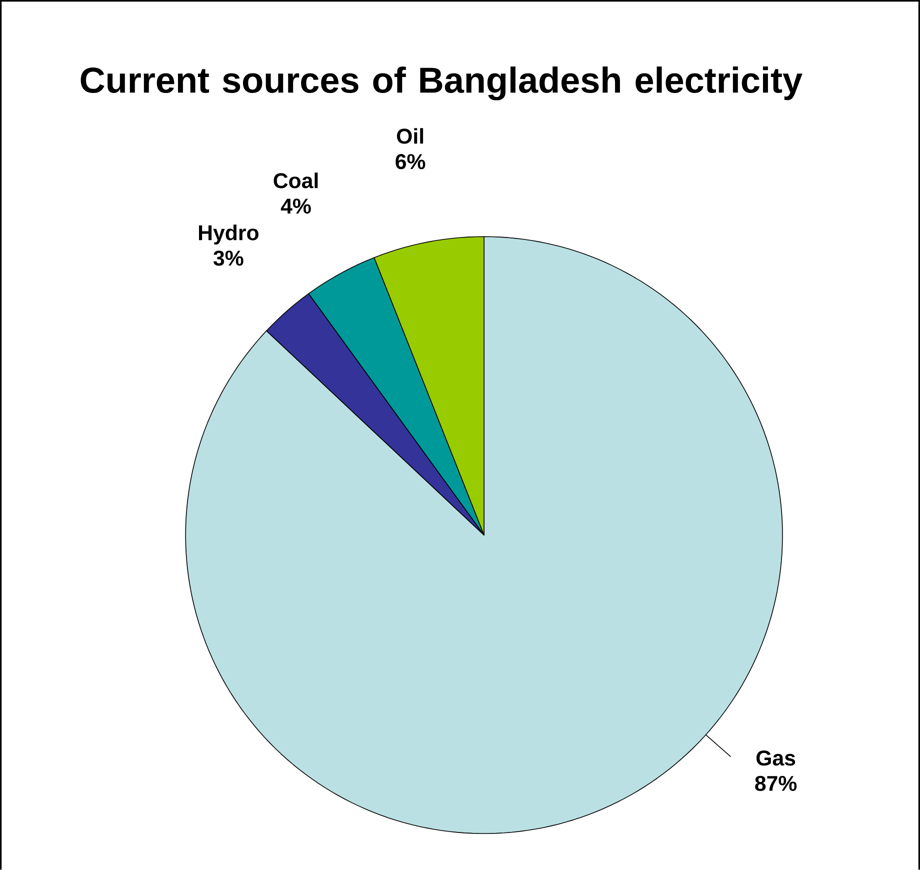 The height and width of the screenshot is (870, 920). Describe the element at coordinates (776, 783) in the screenshot. I see `data-label: 87%` at that location.